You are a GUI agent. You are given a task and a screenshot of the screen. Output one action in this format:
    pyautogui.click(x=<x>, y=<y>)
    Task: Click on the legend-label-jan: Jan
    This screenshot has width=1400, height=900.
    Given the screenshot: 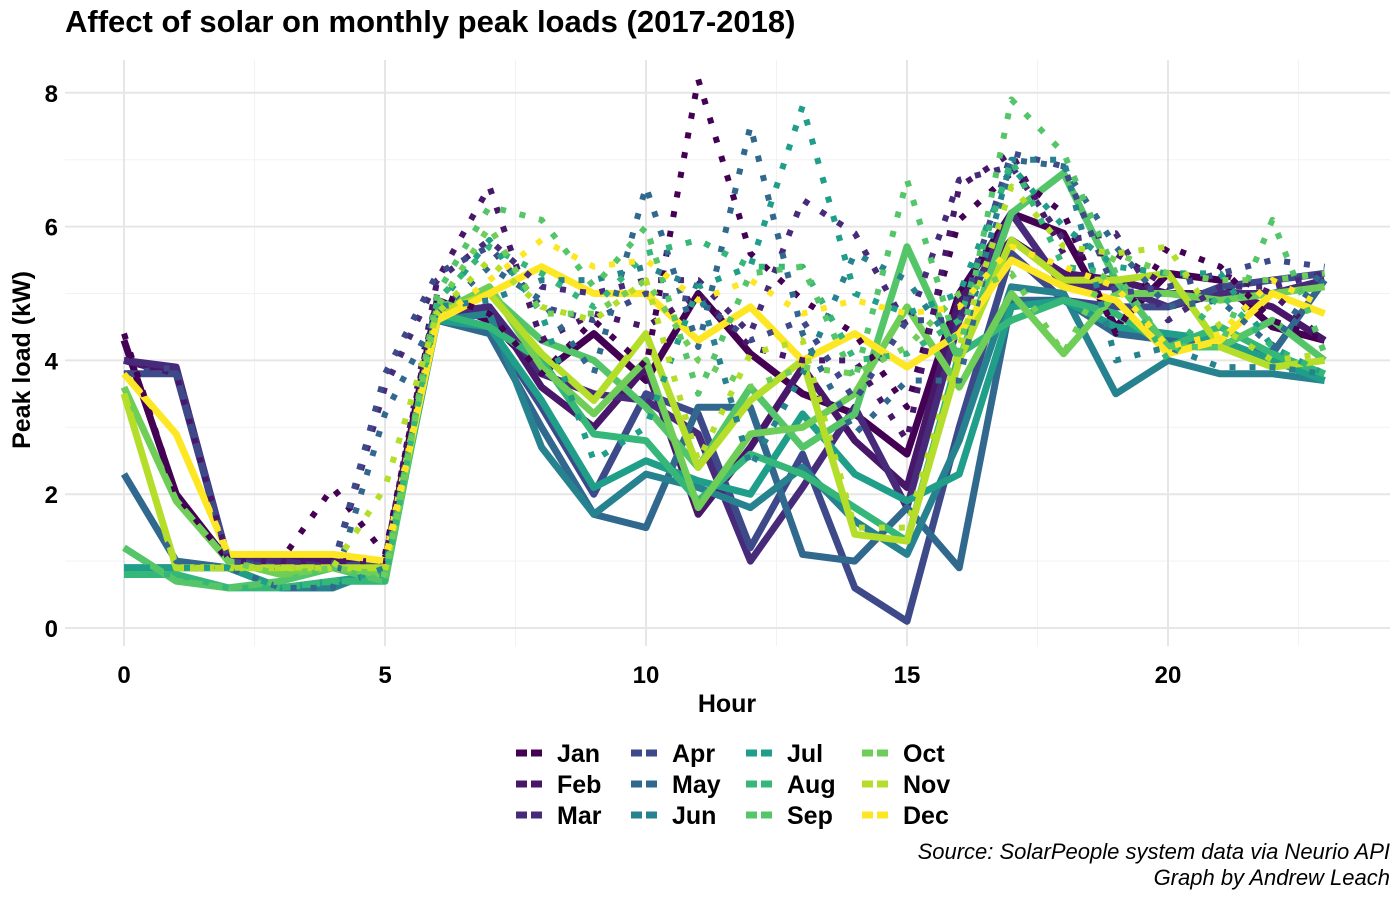 What is the action you would take?
    pyautogui.click(x=578, y=754)
    